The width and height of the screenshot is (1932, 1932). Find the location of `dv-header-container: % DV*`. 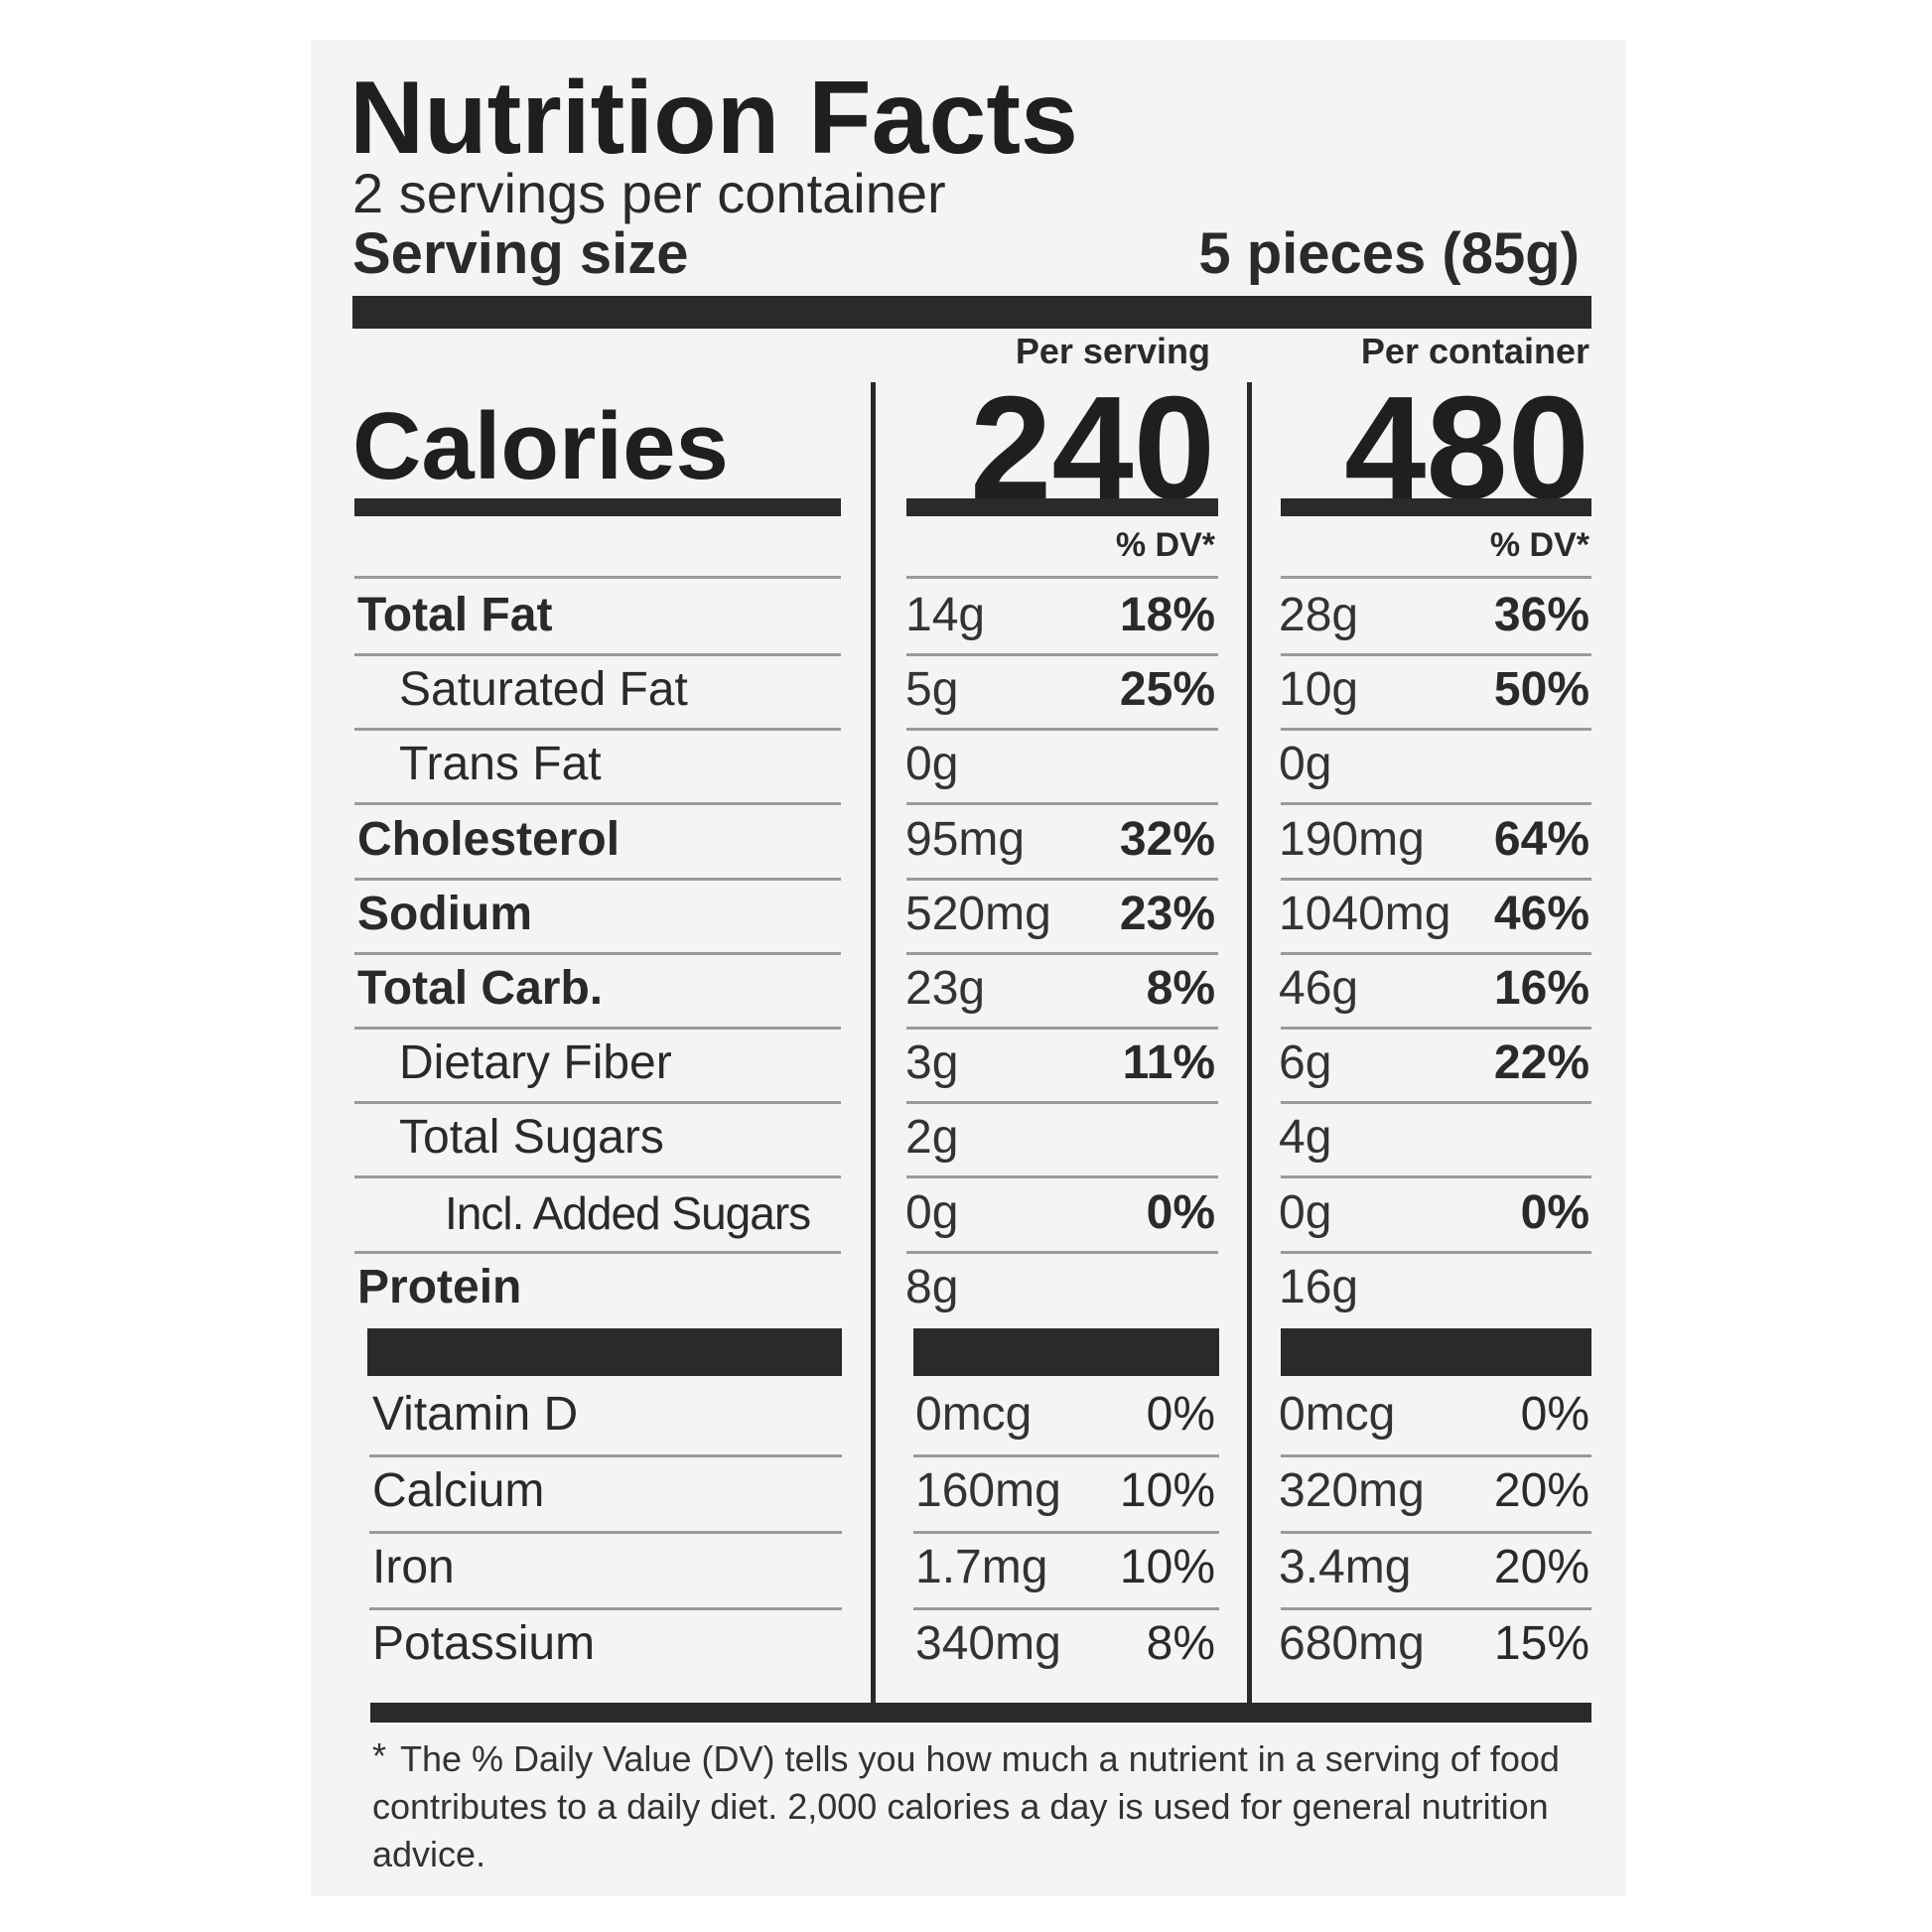

dv-header-container: % DV* is located at coordinates (1539, 545).